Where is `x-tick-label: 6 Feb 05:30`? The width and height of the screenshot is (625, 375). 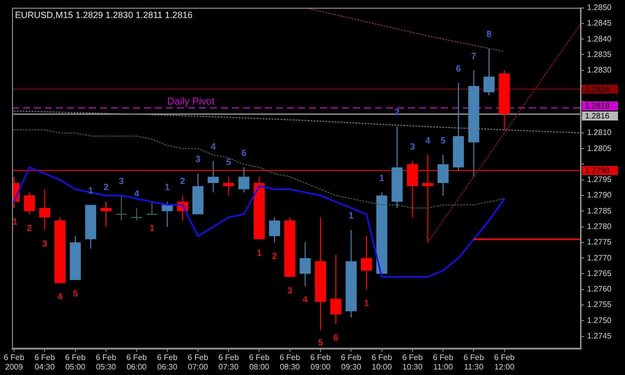
x-tick-label: 6 Feb 05:30 is located at coordinates (106, 362).